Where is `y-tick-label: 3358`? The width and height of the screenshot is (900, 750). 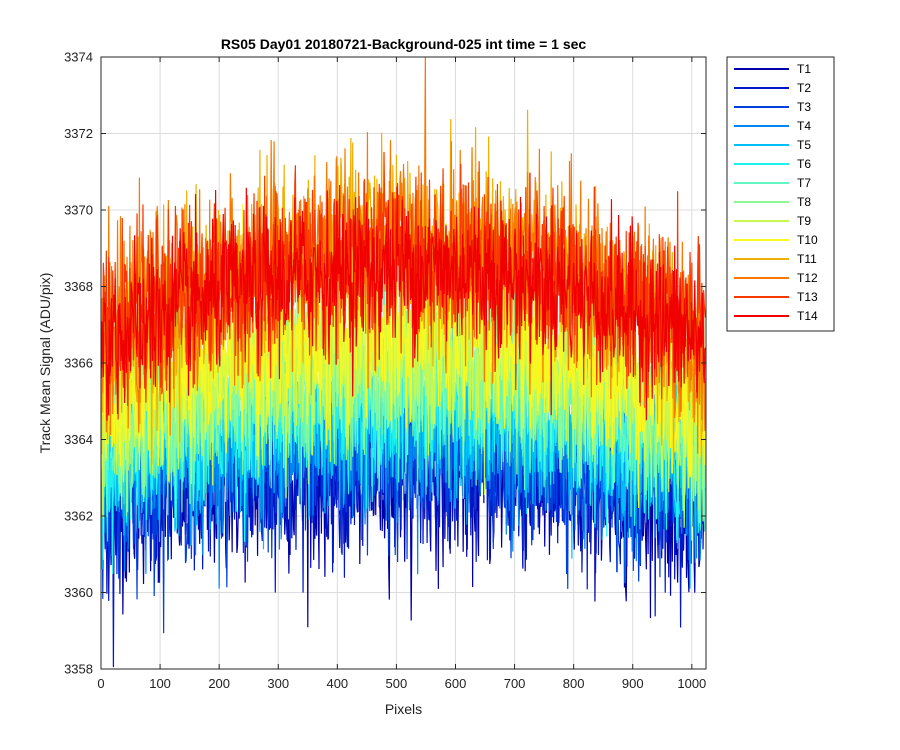
y-tick-label: 3358 is located at coordinates (78, 669).